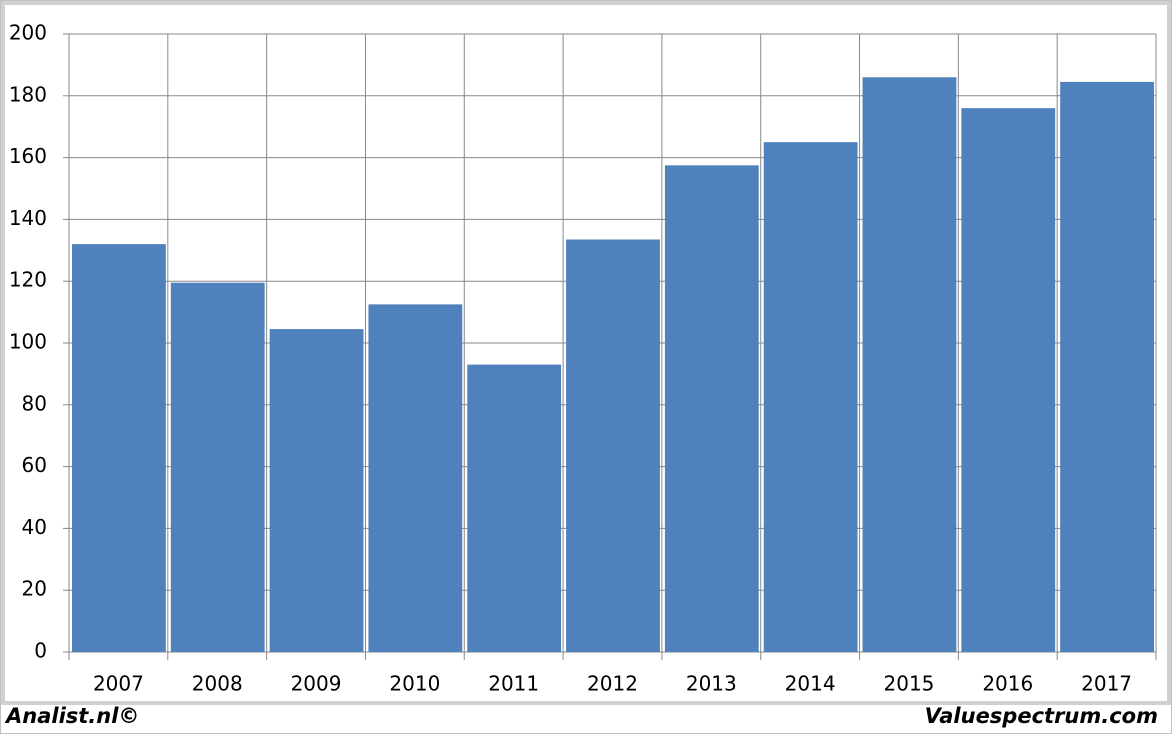 The image size is (1172, 734). Describe the element at coordinates (28, 94) in the screenshot. I see `y-tick-label: 180` at that location.